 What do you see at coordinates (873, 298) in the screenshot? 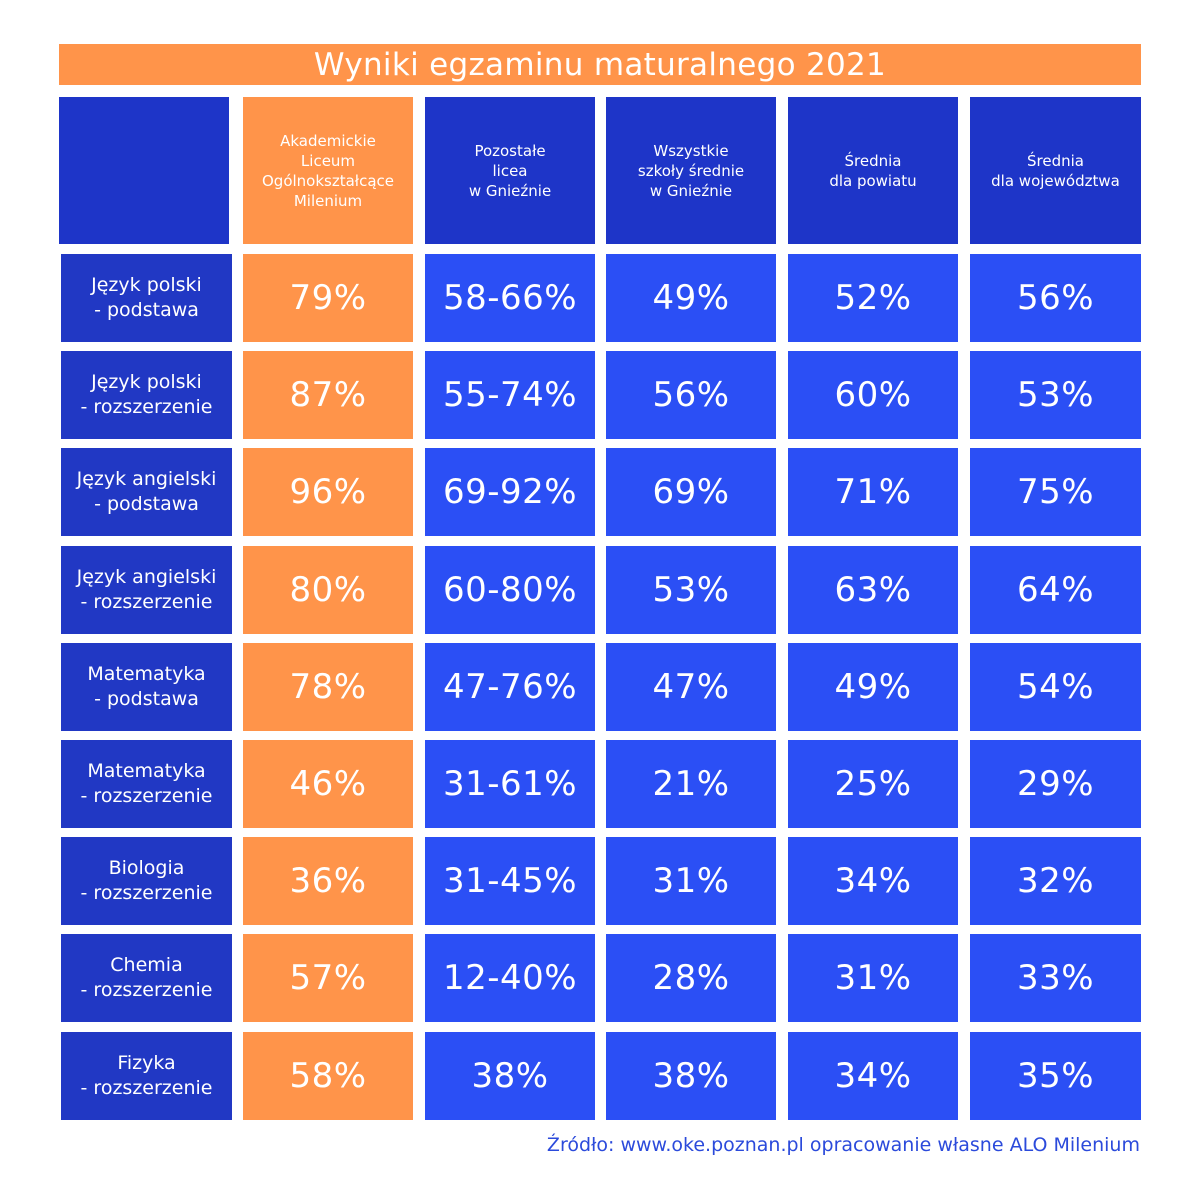
I see `value-cell: 52%` at bounding box center [873, 298].